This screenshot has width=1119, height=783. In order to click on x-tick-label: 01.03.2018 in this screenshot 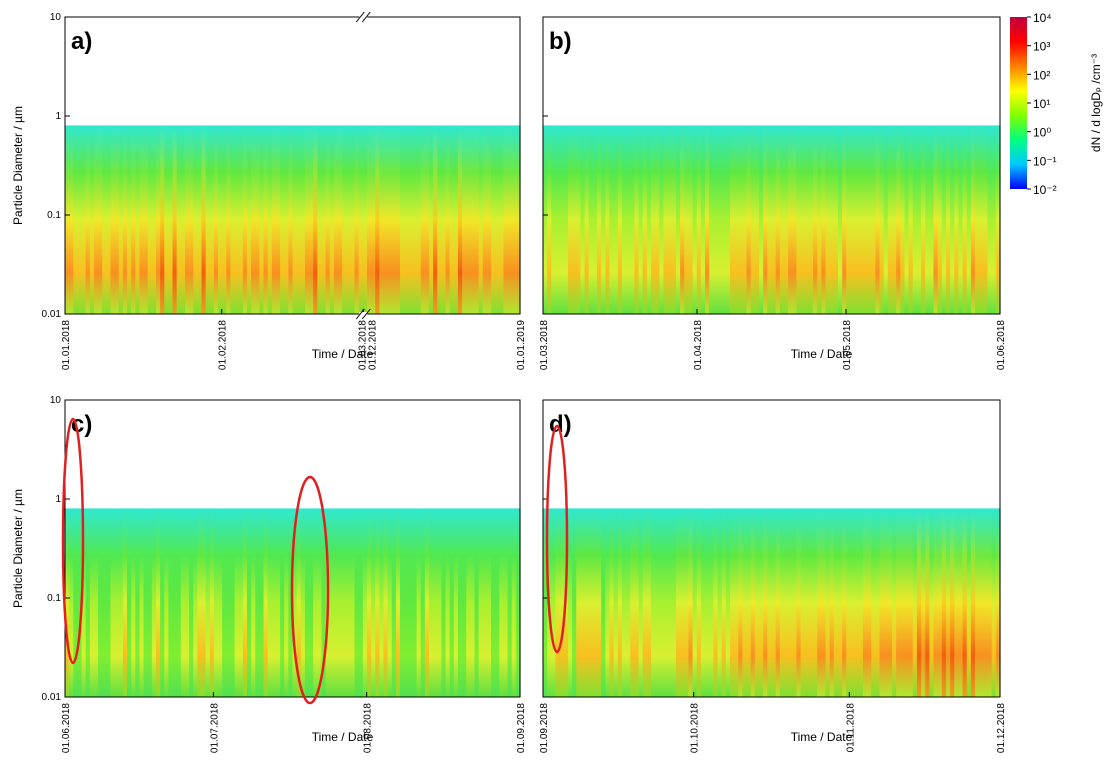, I will do `click(362, 345)`.